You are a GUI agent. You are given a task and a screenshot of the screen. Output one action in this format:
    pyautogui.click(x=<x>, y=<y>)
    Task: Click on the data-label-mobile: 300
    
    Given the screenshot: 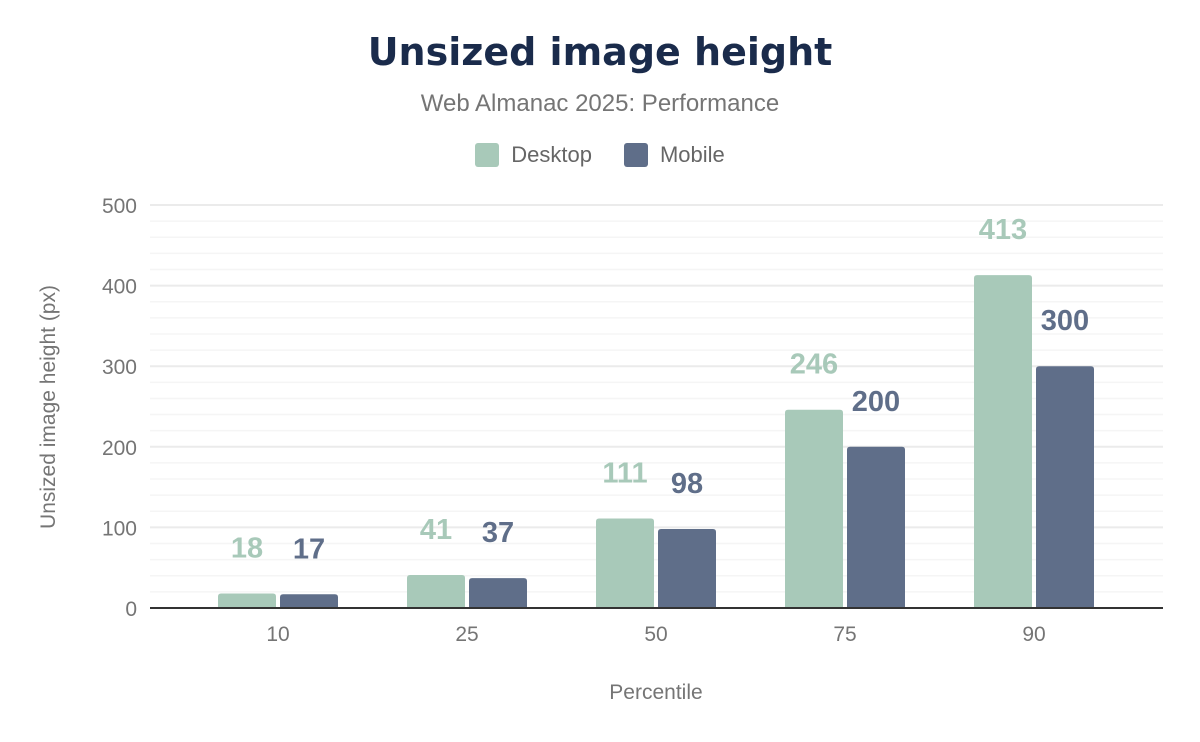 What is the action you would take?
    pyautogui.click(x=1065, y=321)
    